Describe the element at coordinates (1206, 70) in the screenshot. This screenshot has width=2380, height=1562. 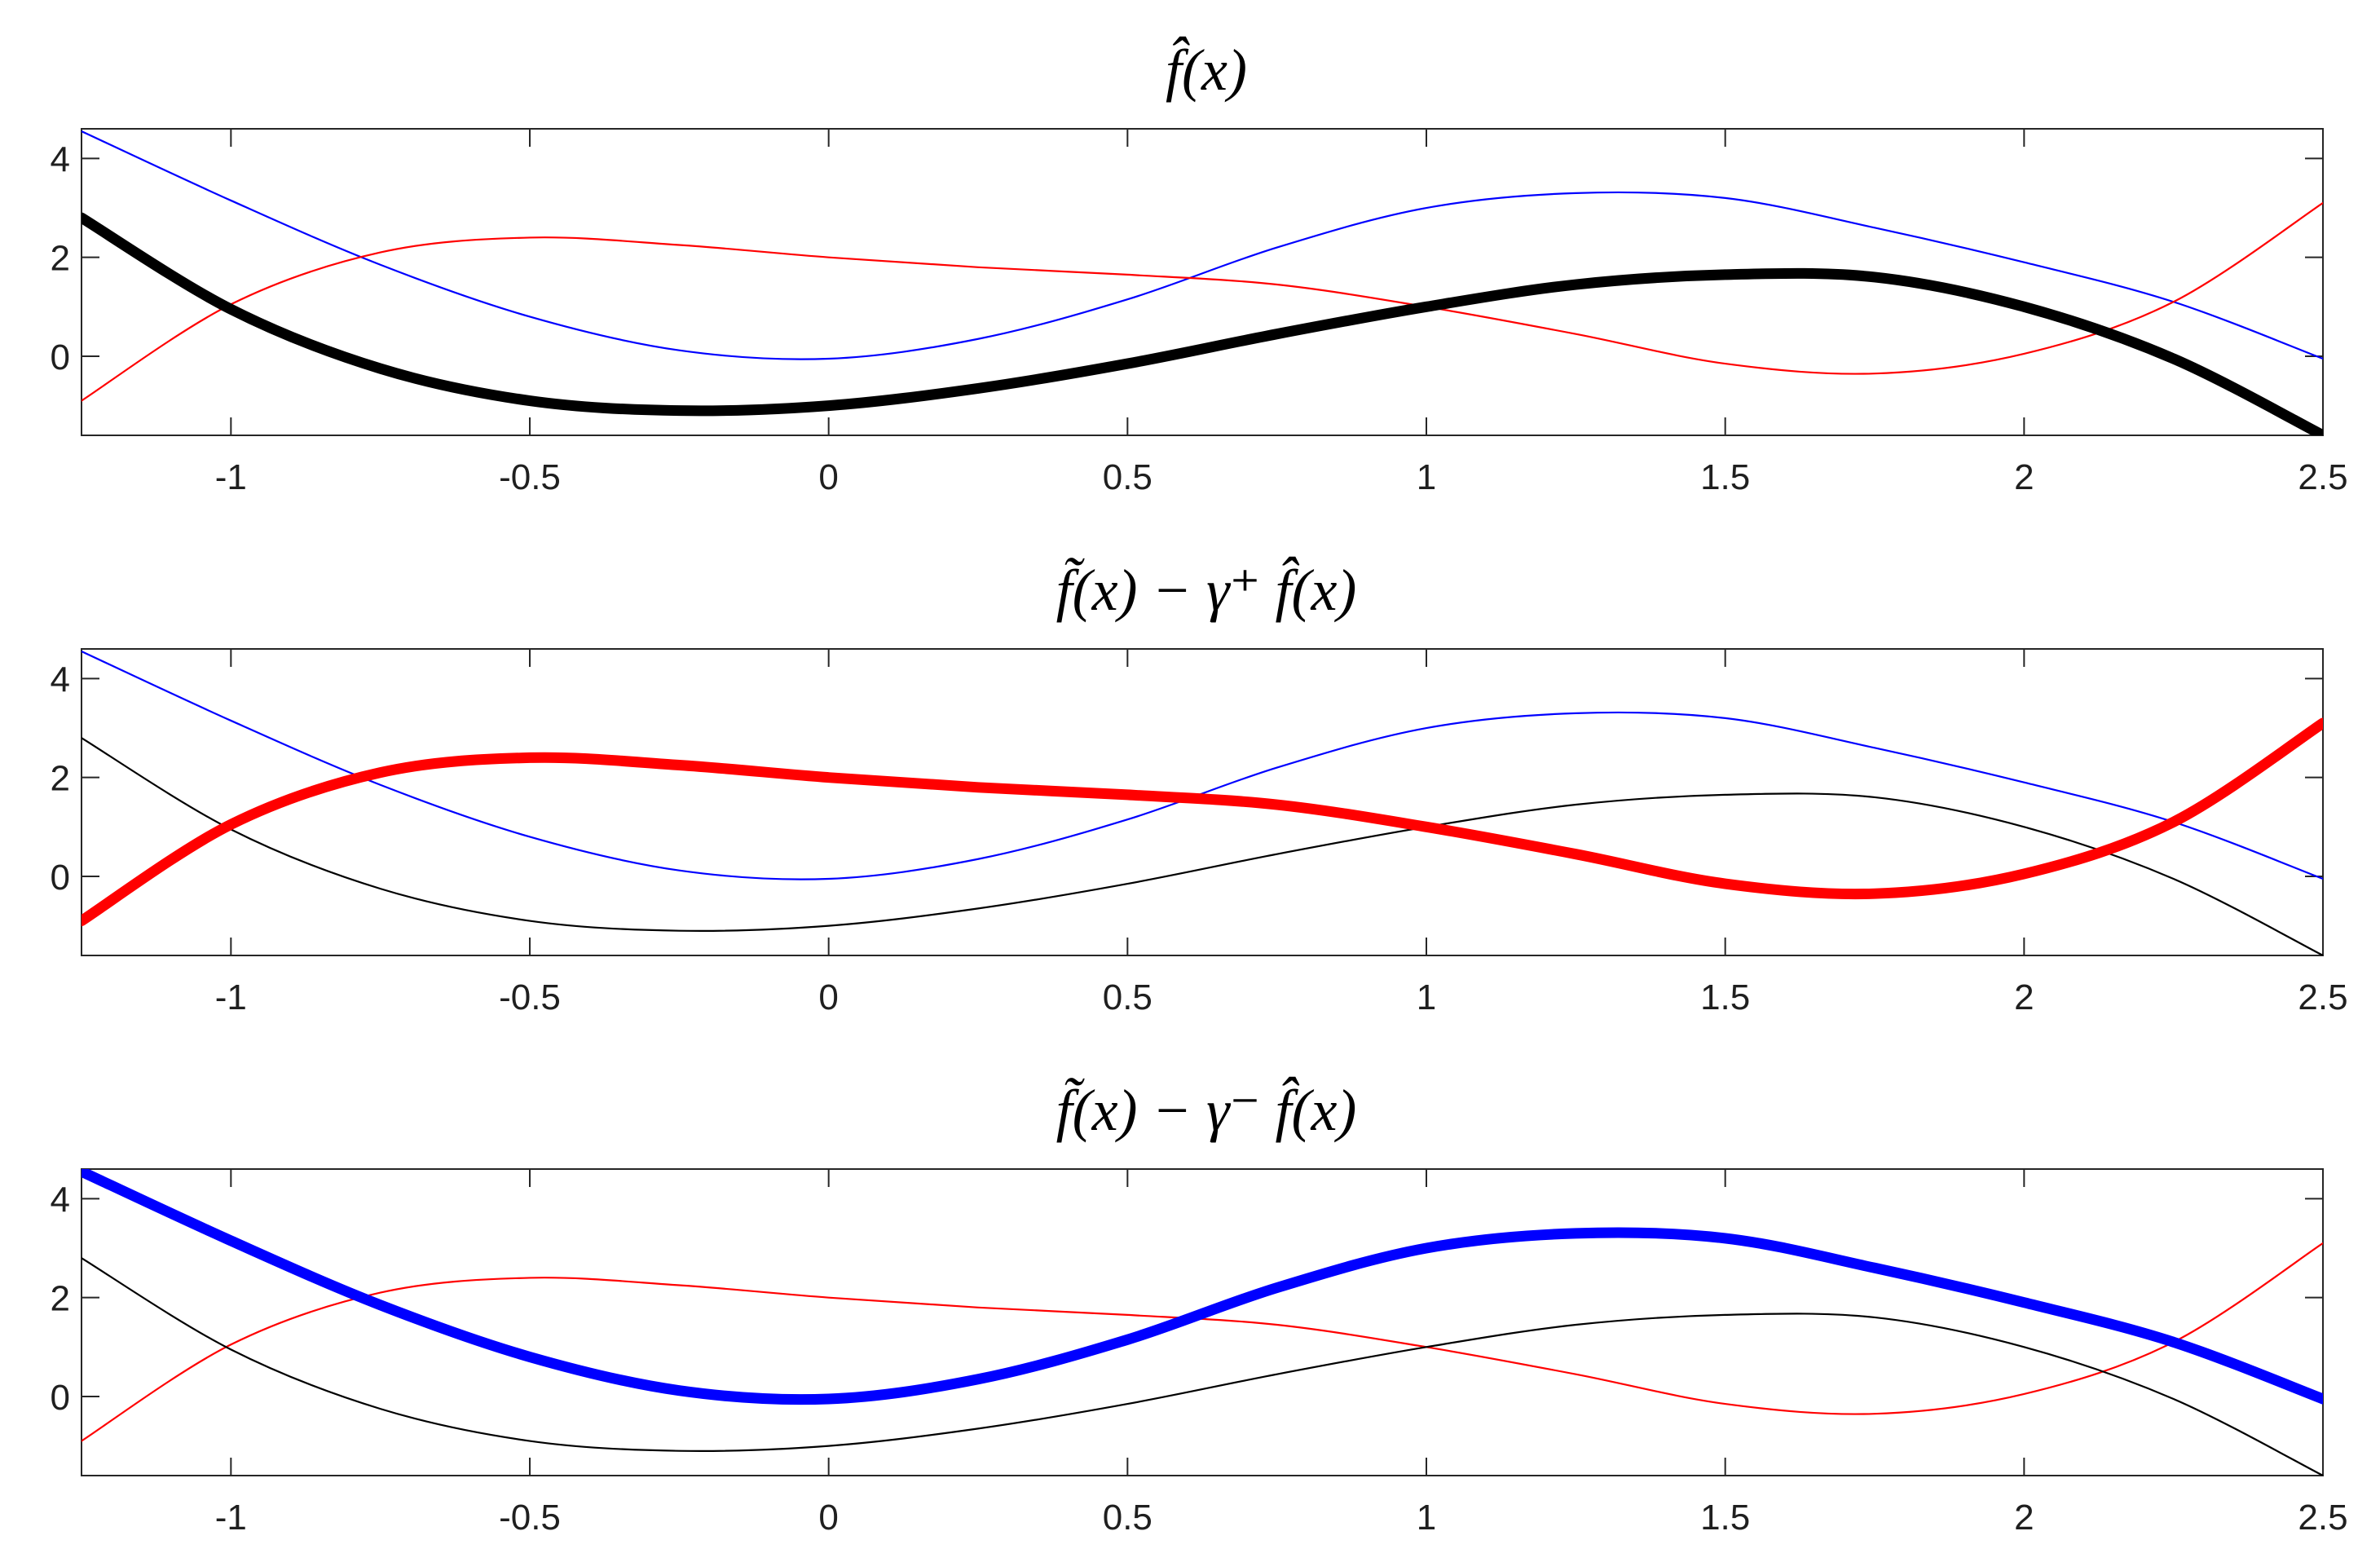
I see `subplot-1-title: f̂(x)` at that location.